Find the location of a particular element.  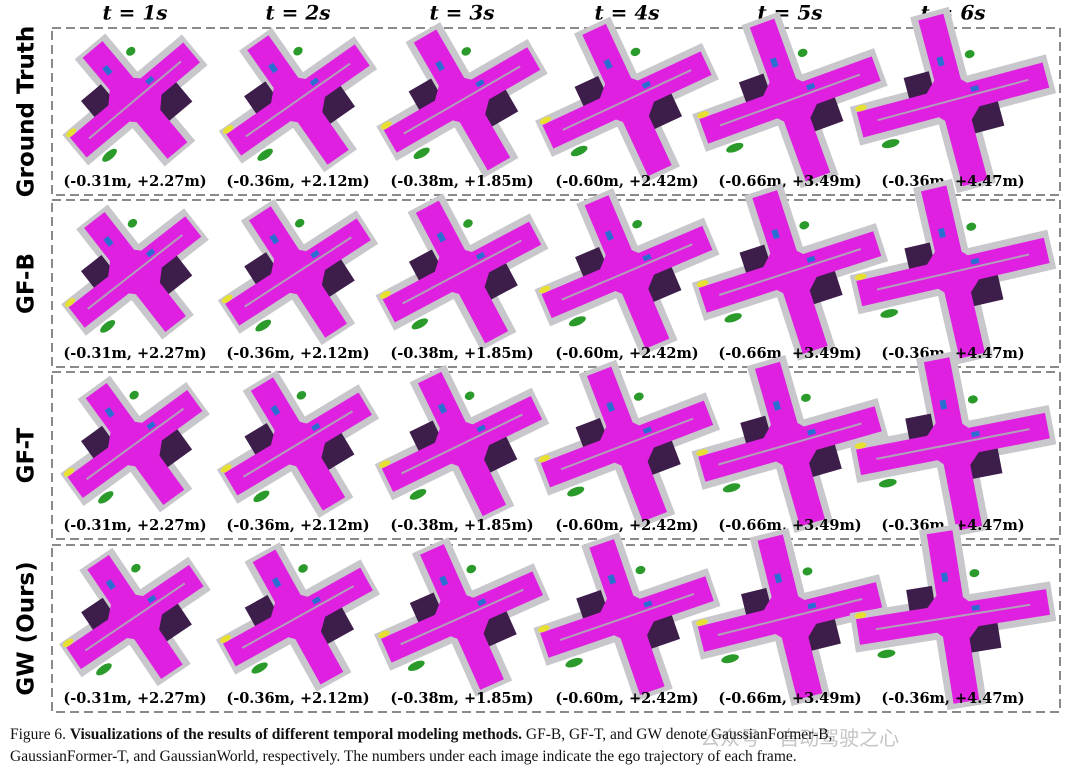

row-label: GF-B is located at coordinates (27, 283).